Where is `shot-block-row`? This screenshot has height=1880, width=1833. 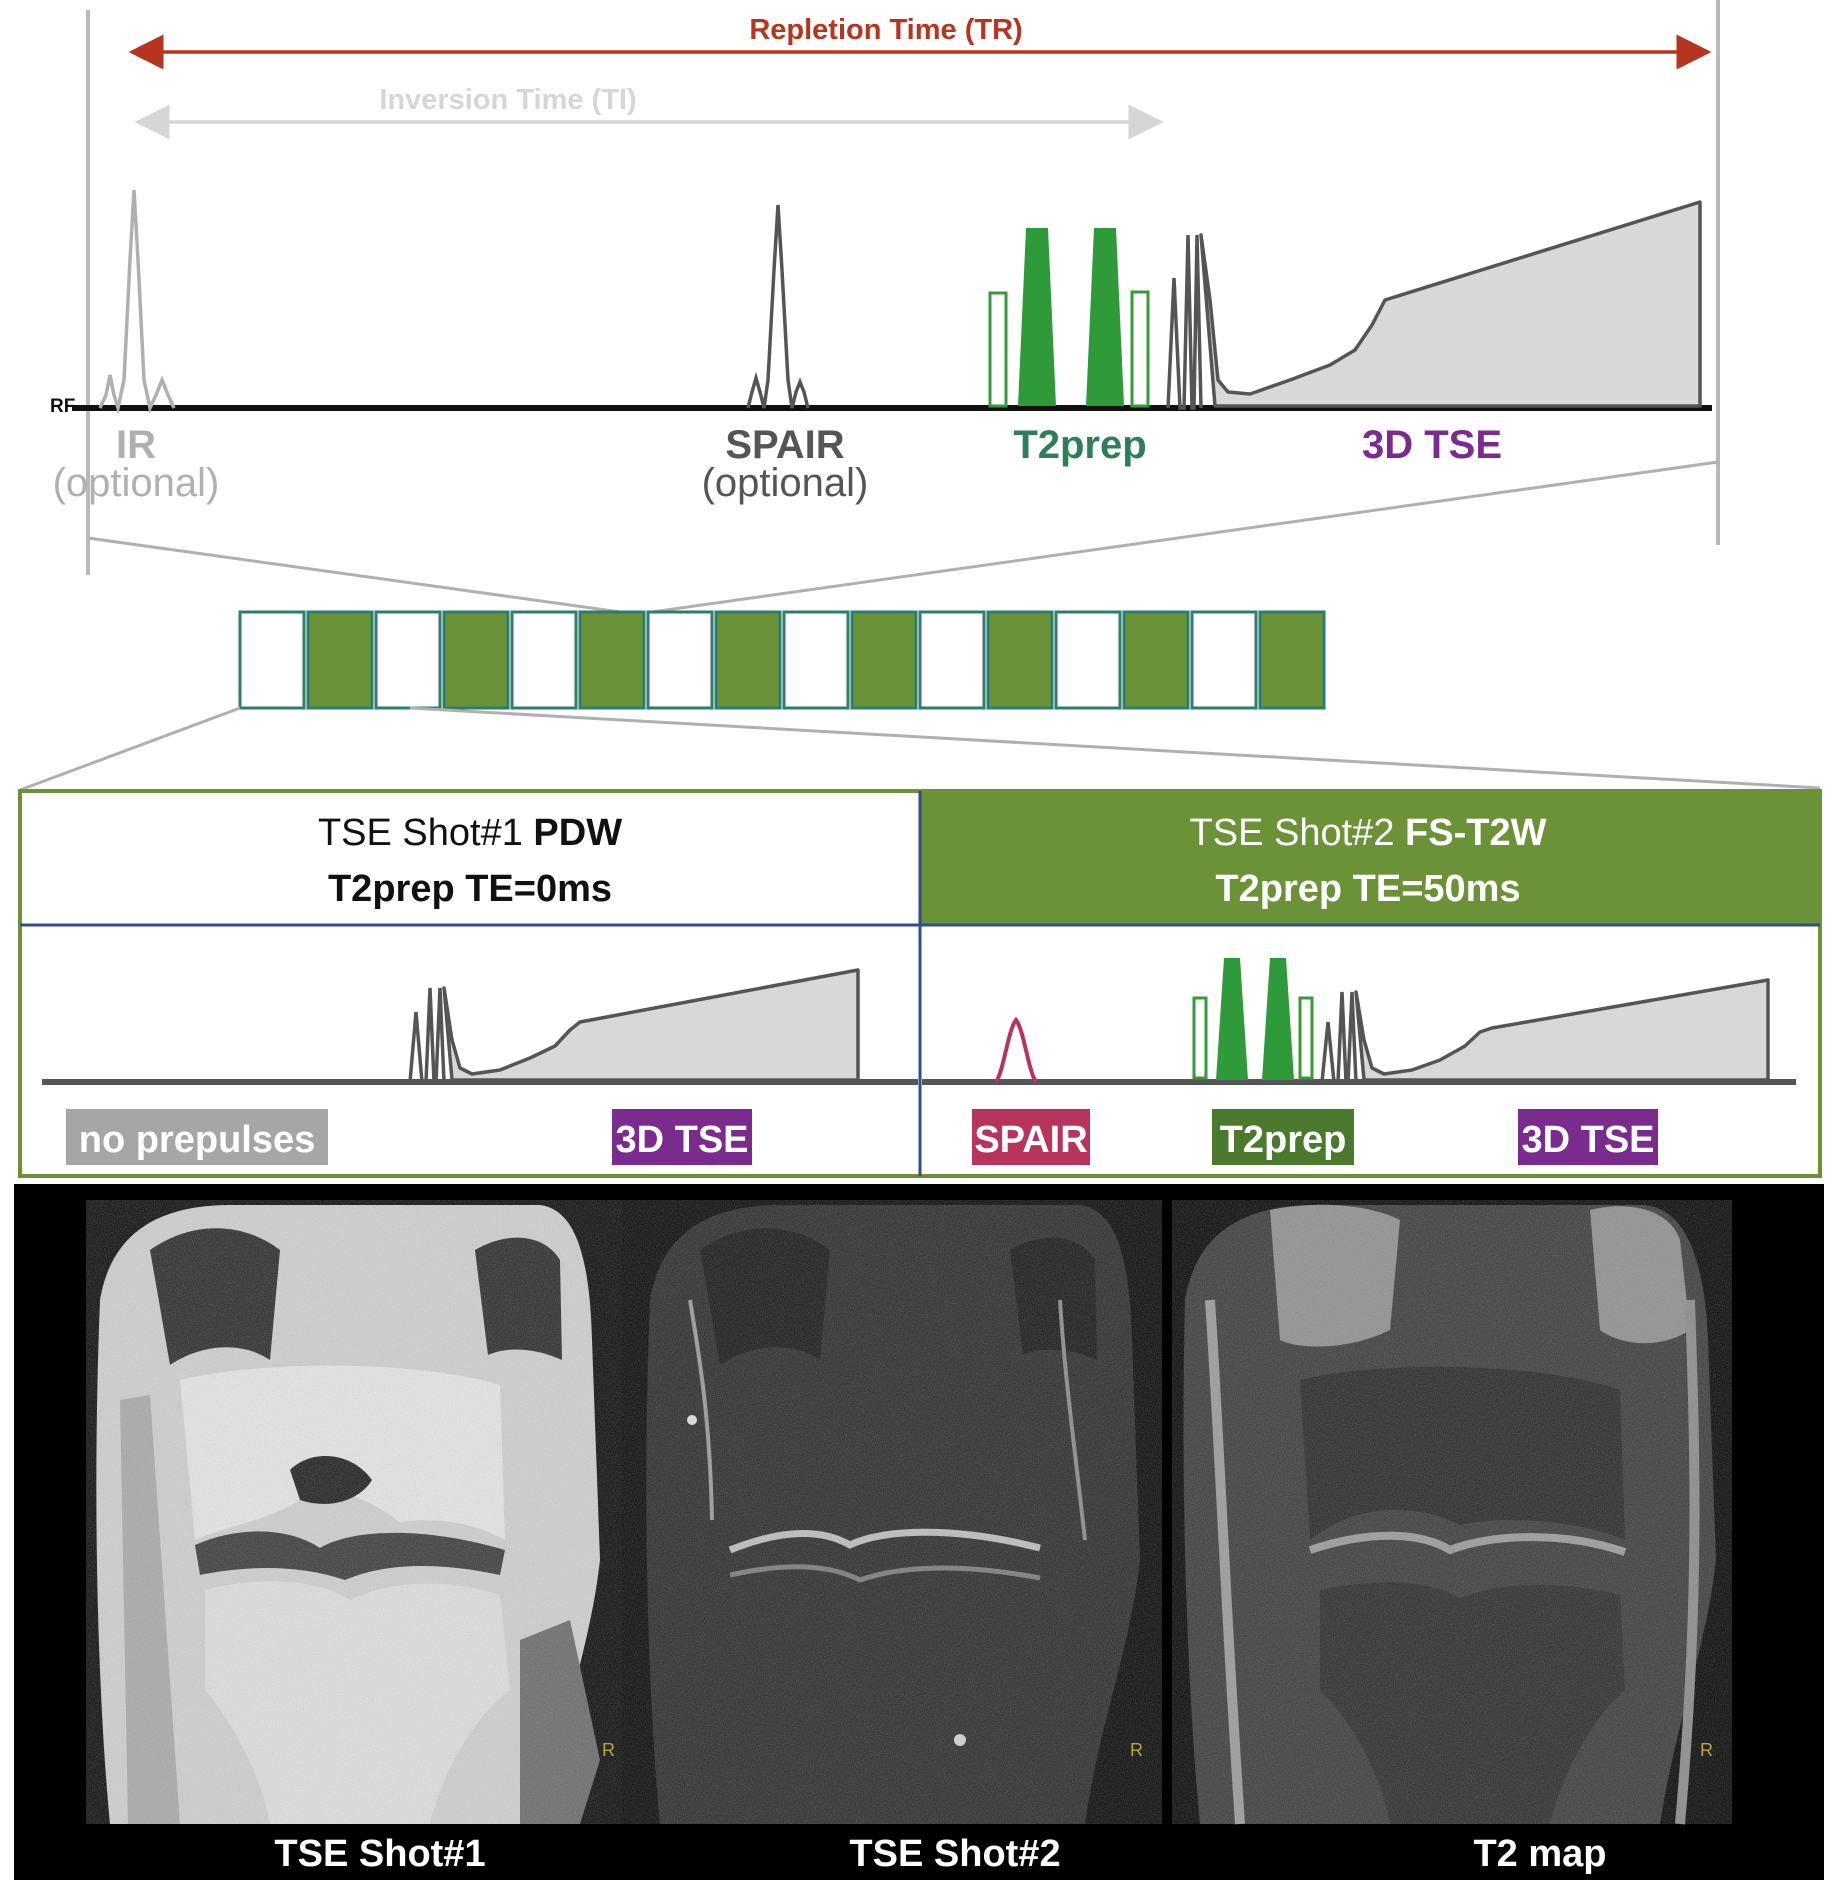 shot-block-row is located at coordinates (782, 660).